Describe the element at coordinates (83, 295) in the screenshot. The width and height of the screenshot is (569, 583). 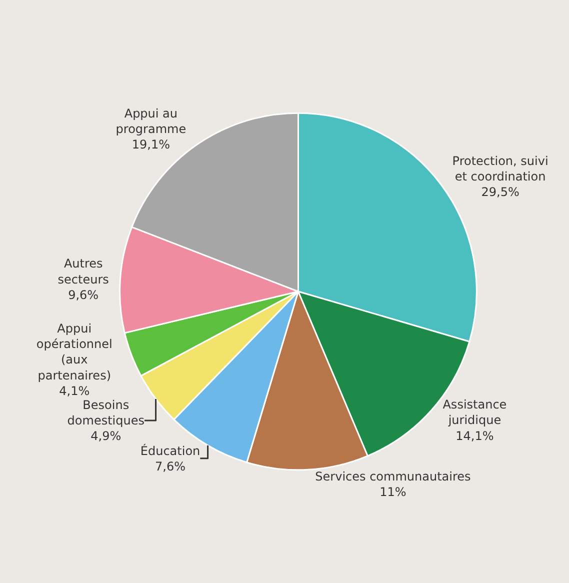
I see `data-label: 9,6%` at that location.